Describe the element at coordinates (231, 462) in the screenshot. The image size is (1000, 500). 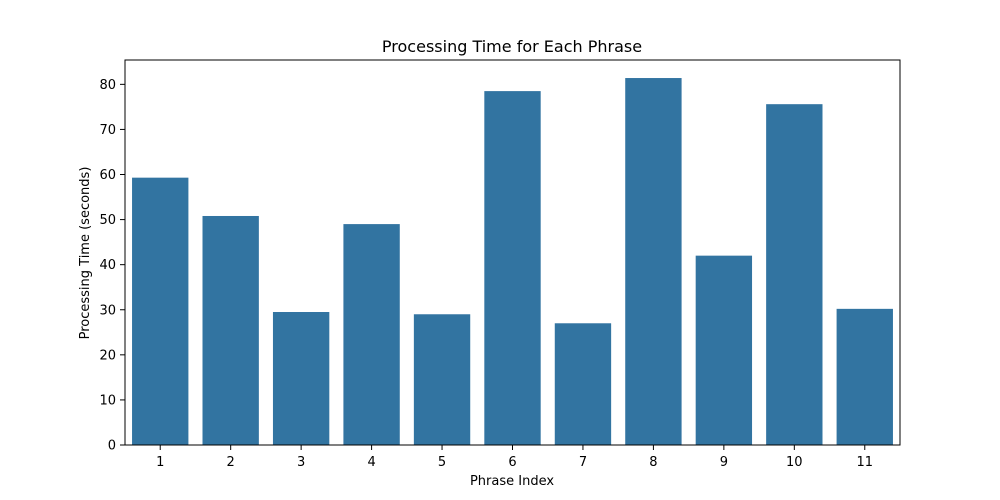
I see `x-tick-label-2: 2` at that location.